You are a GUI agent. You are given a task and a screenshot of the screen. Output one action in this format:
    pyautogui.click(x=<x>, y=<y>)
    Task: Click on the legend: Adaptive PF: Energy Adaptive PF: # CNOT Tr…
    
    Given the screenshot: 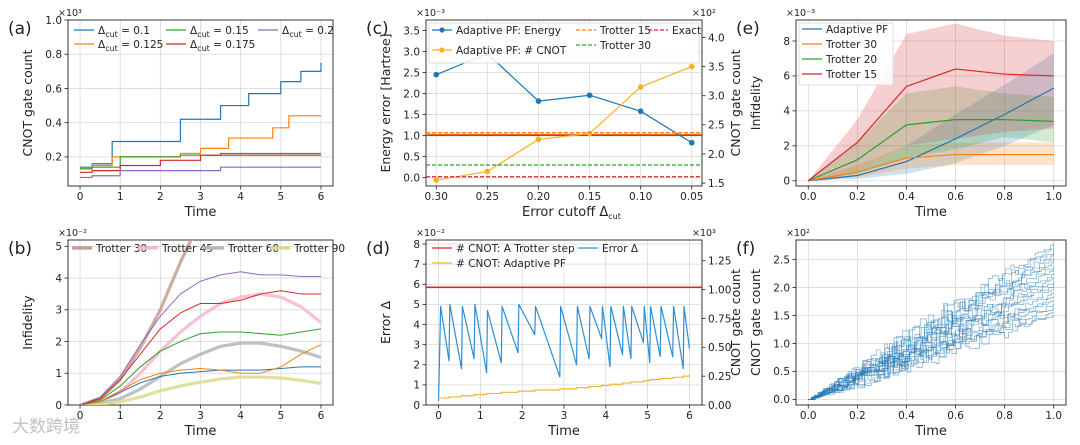 What is the action you would take?
    pyautogui.click(x=564, y=43)
    